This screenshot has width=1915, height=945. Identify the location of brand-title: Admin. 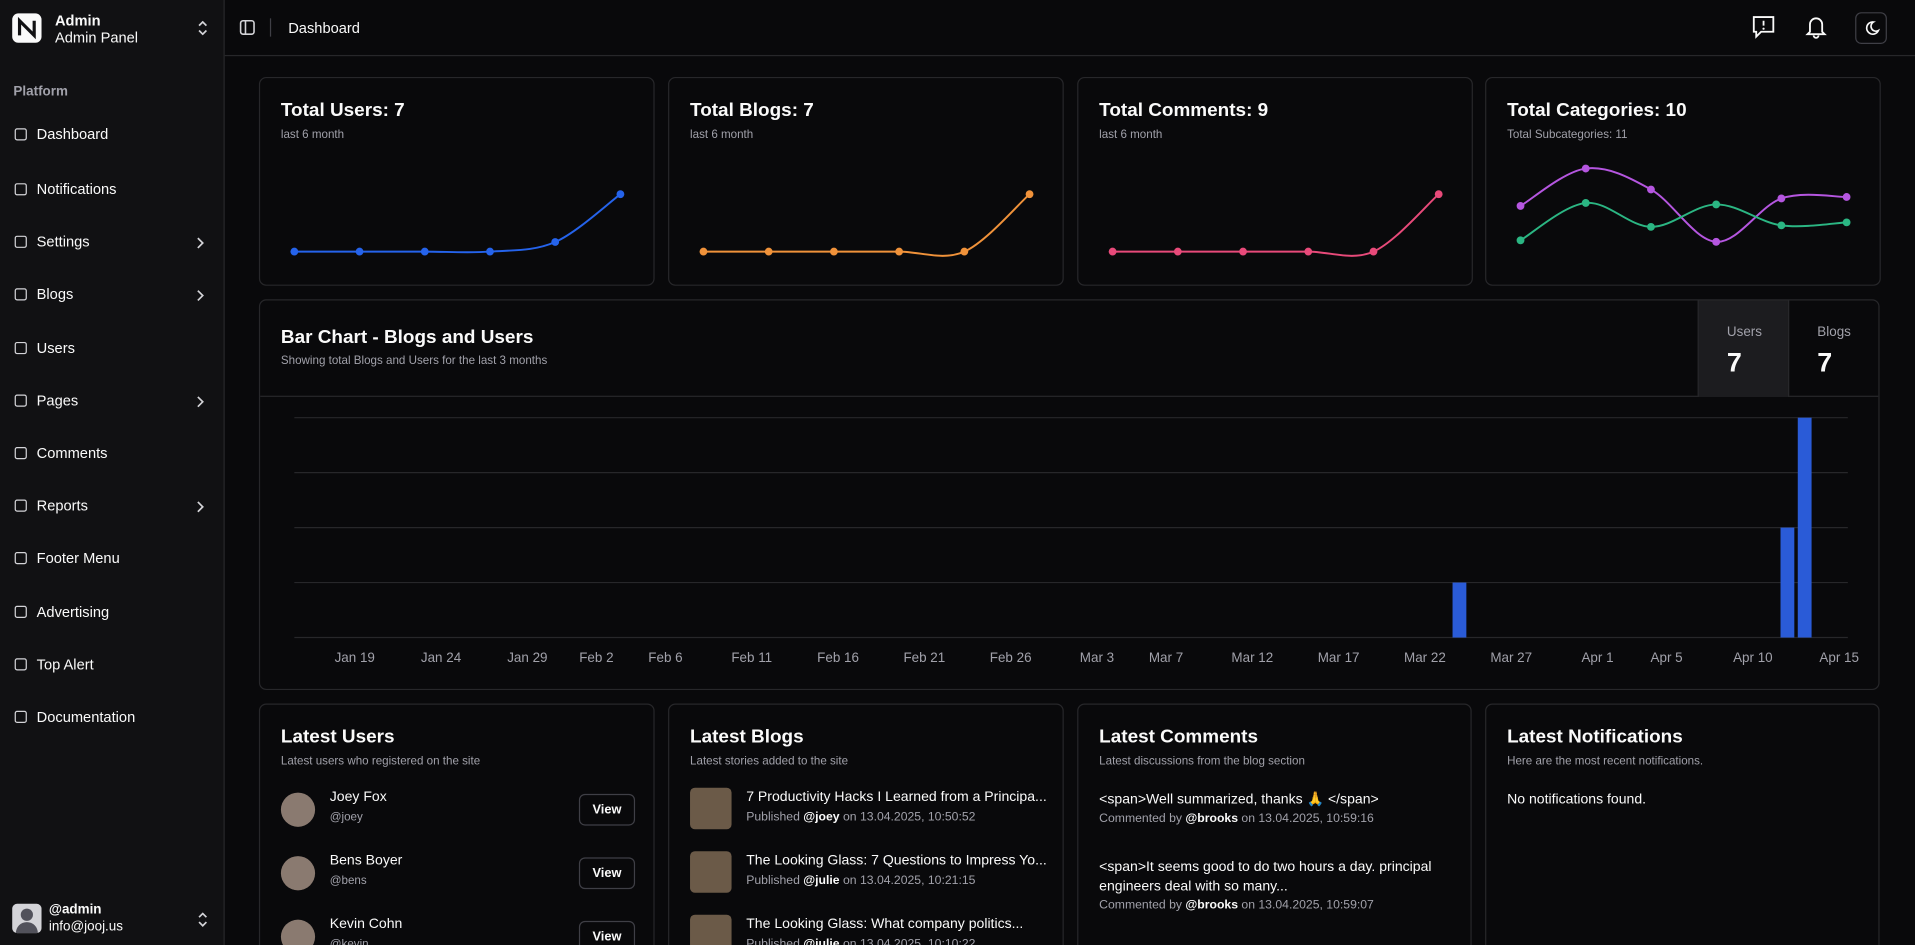
(77, 21).